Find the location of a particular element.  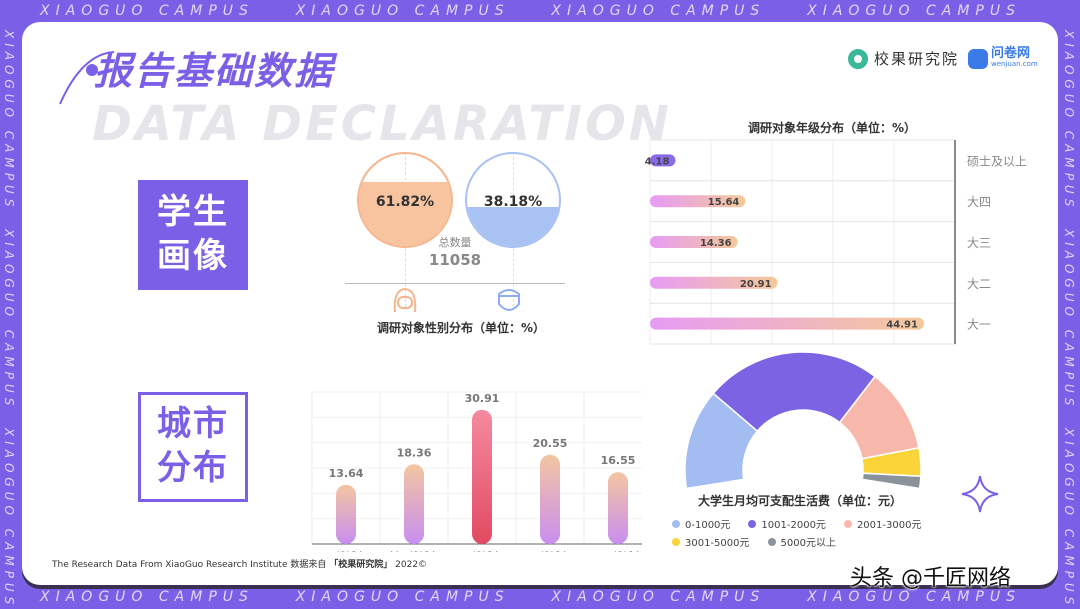

category-label: 一线城市 is located at coordinates (346, 551).